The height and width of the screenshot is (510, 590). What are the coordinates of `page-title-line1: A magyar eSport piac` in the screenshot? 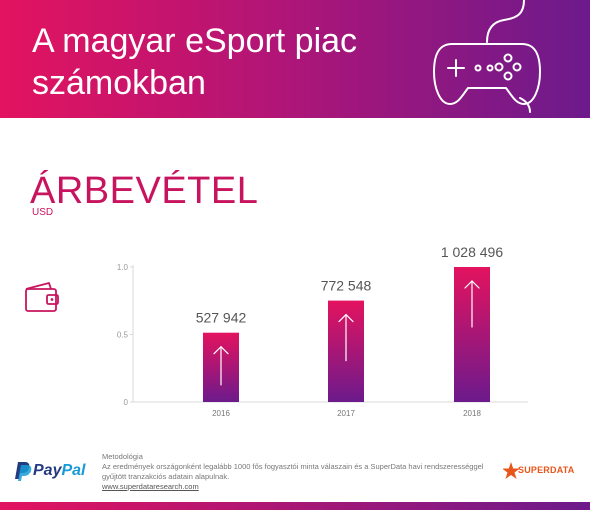 It's located at (195, 41).